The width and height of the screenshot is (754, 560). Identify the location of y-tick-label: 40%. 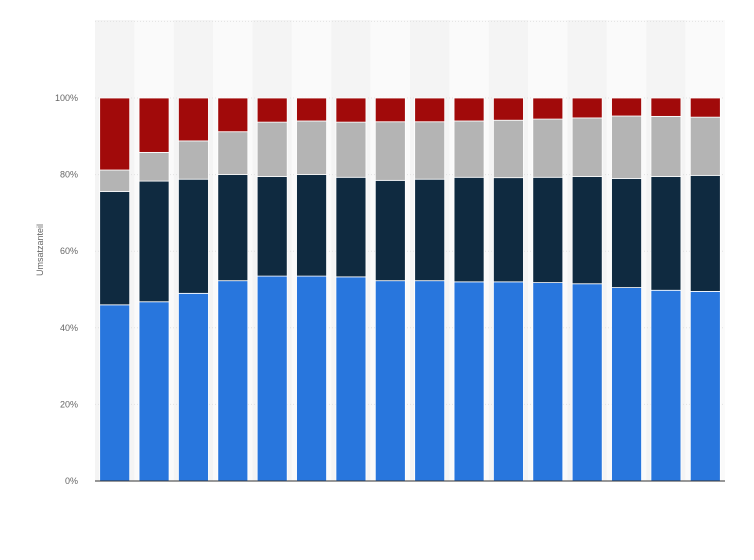
(69, 328).